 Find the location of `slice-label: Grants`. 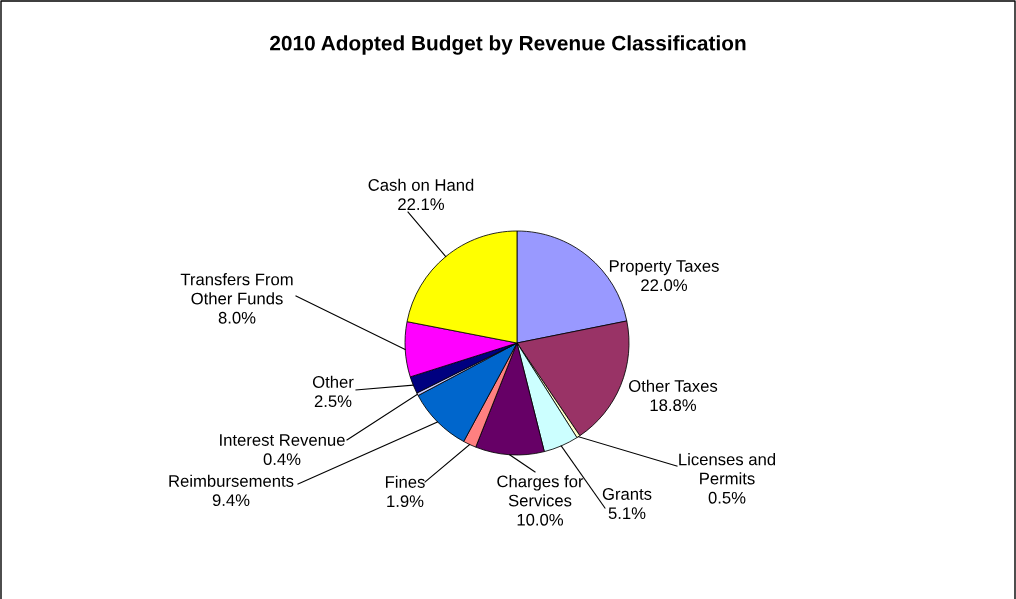

slice-label: Grants is located at coordinates (627, 494).